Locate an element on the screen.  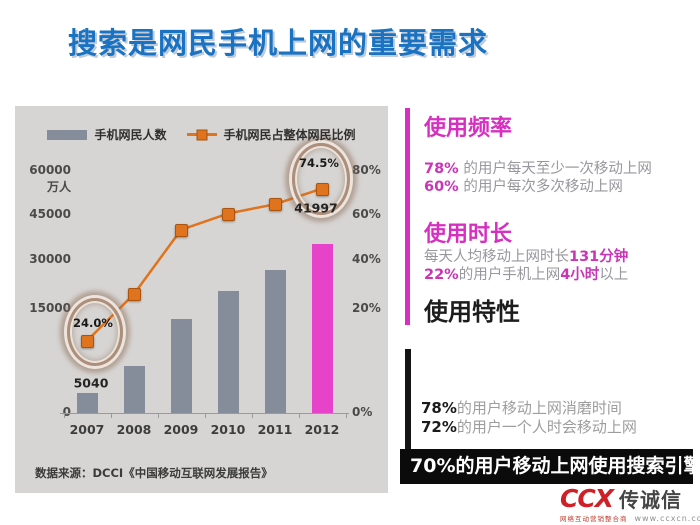
chart-source: 数据来源：DCCI《中国移动互联网发展报告》 is located at coordinates (154, 473).